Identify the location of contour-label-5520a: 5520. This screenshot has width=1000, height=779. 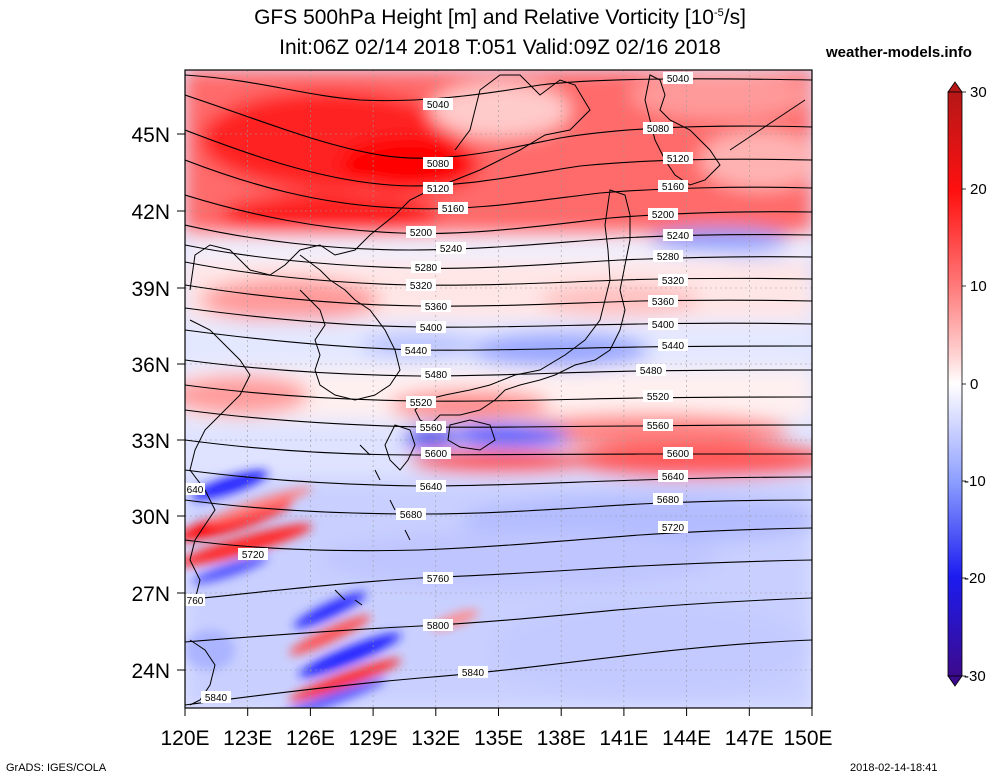
(421, 402).